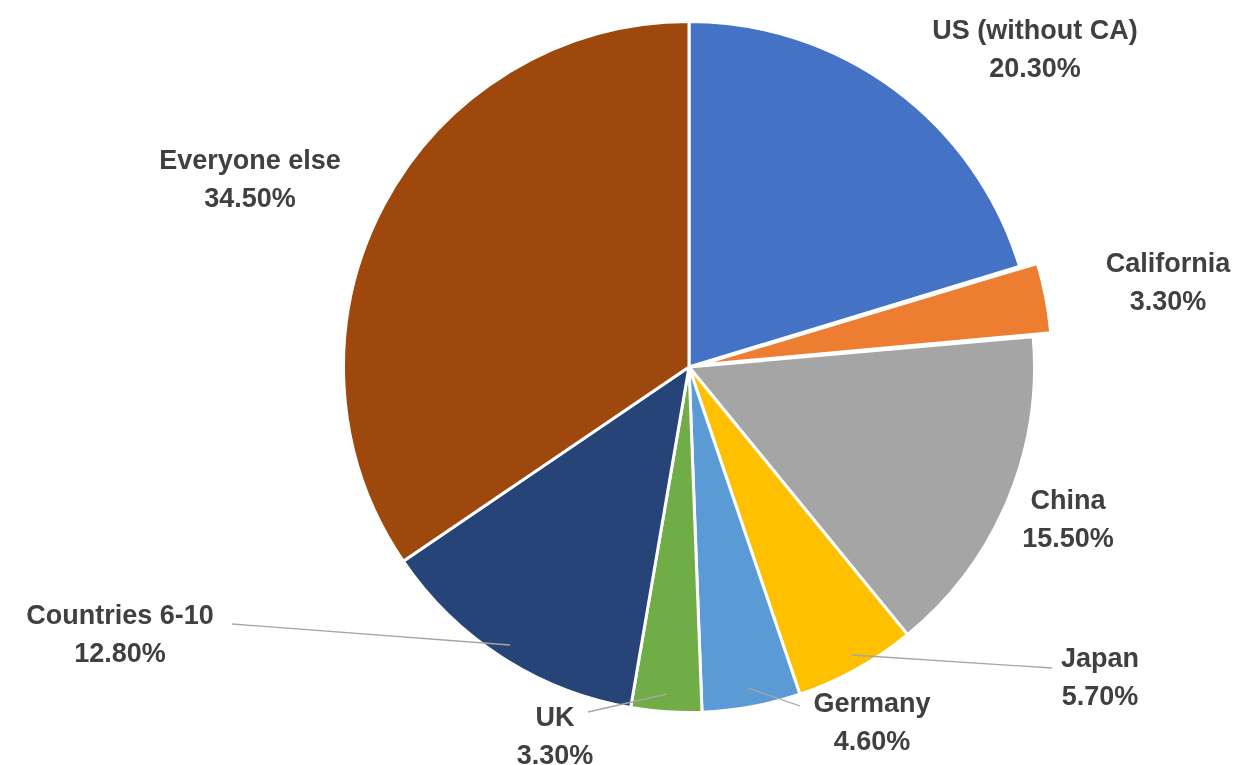  Describe the element at coordinates (555, 717) in the screenshot. I see `slice-label: UK` at that location.